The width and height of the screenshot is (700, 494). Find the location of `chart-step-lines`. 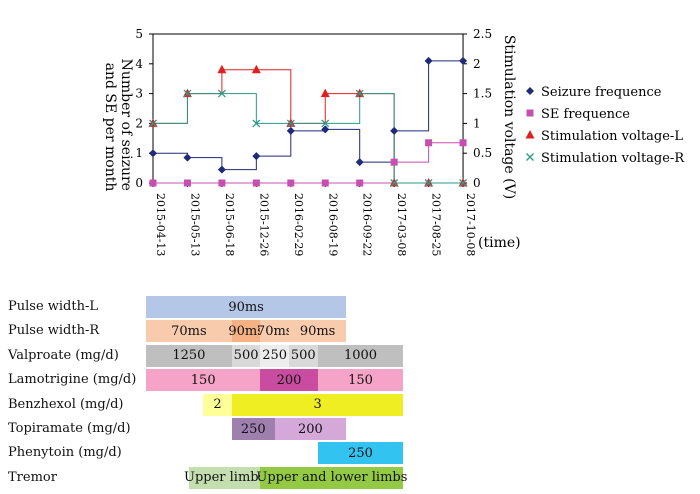

chart-step-lines is located at coordinates (308, 122).